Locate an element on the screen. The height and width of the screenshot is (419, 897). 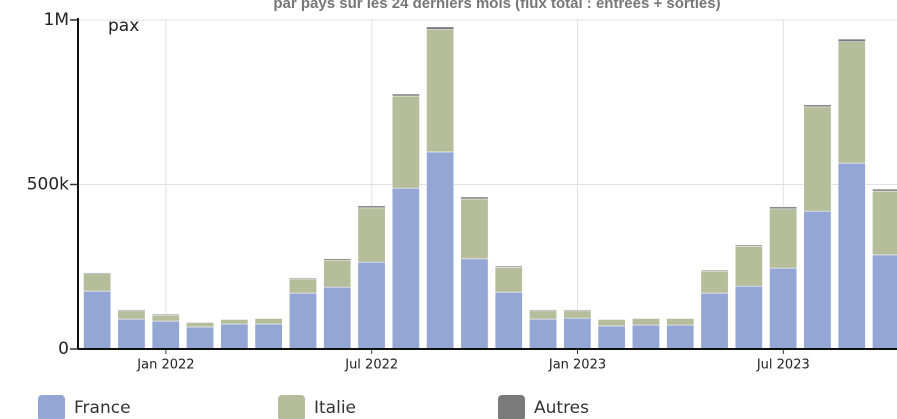
y-tick-label: 1M is located at coordinates (56, 20).